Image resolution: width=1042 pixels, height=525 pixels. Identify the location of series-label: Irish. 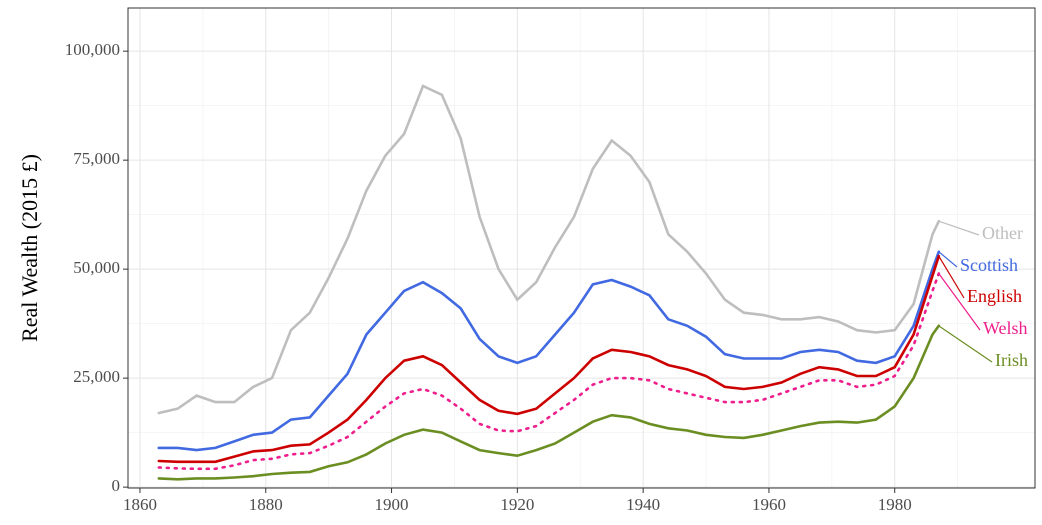
(1011, 360).